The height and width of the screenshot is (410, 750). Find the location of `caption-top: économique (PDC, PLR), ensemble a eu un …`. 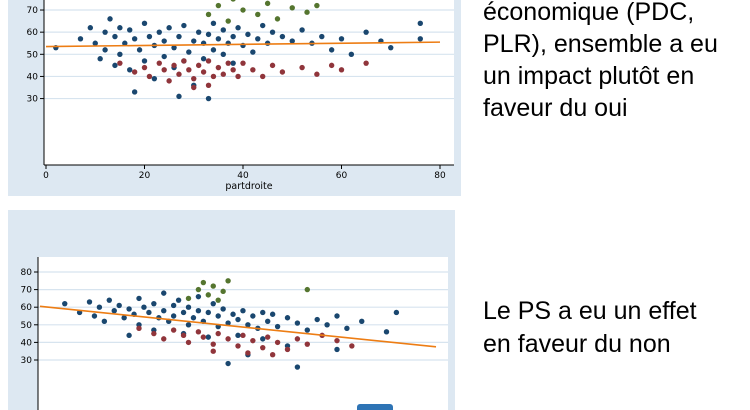

caption-top: économique (PDC, PLR), ensemble a eu un … is located at coordinates (615, 62).